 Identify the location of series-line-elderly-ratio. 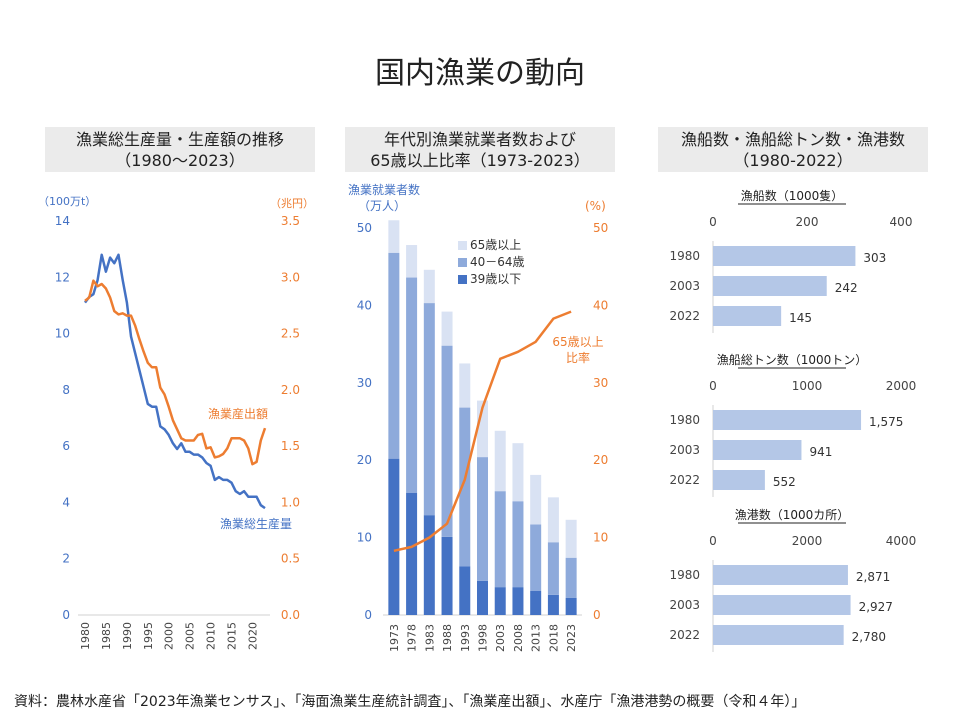
(482, 431).